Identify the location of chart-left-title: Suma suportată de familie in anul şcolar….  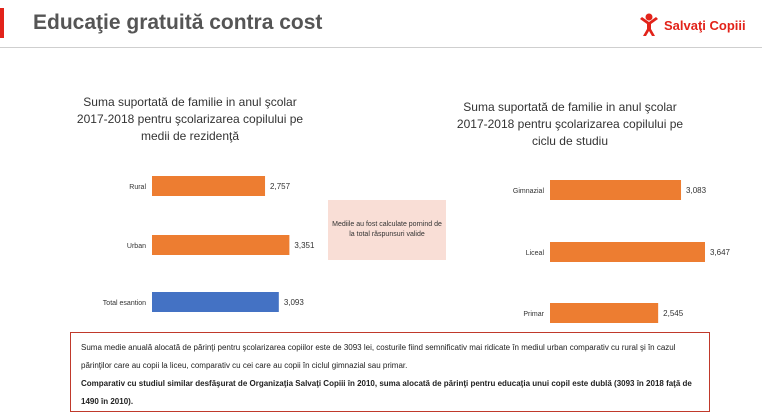
(190, 119).